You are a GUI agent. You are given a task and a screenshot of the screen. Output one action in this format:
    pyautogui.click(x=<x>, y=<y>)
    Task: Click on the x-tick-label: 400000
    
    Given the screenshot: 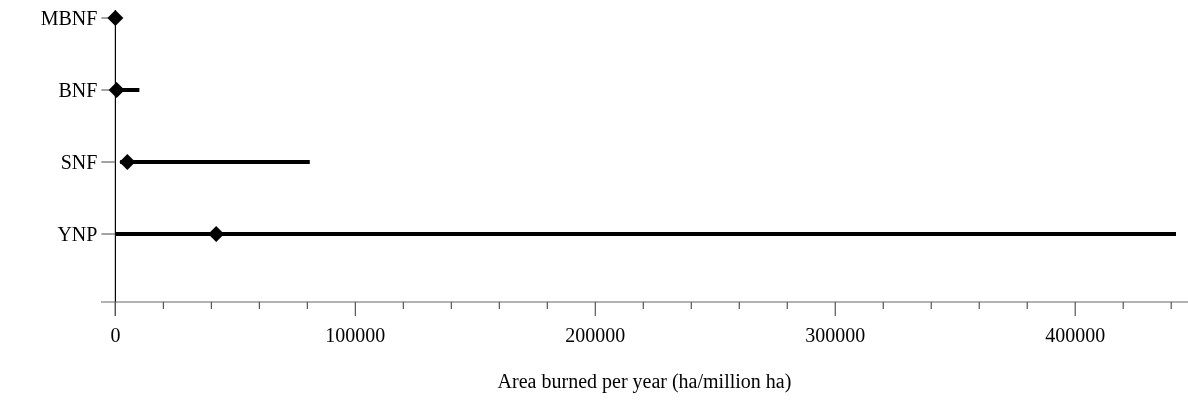 What is the action you would take?
    pyautogui.click(x=1075, y=335)
    